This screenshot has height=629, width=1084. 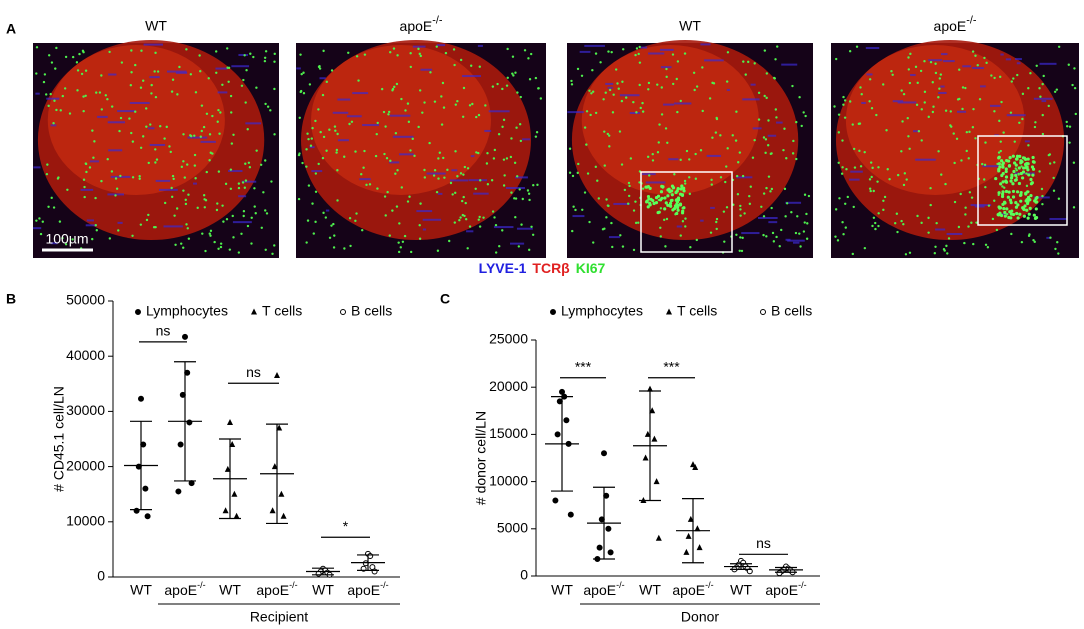 I want to click on error-bar, so click(x=741, y=566).